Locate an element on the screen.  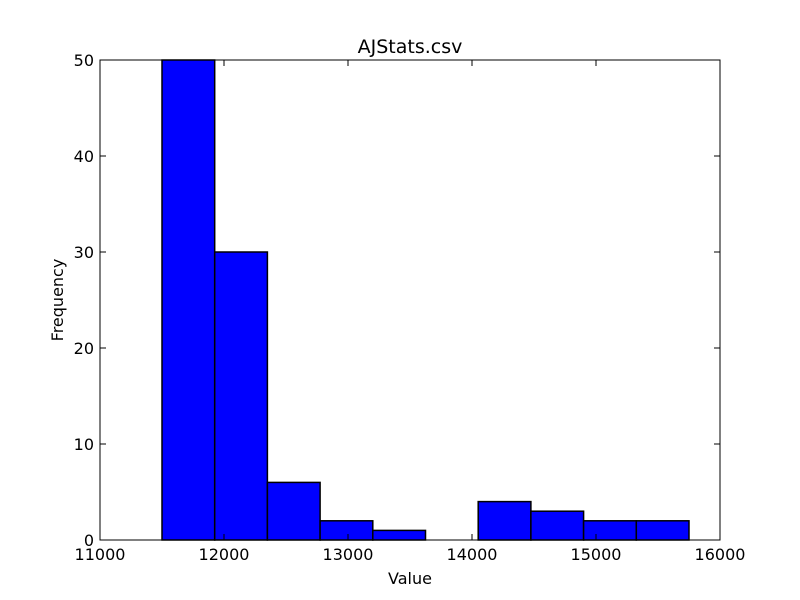
y-tick-label-0: 0 is located at coordinates (89, 540).